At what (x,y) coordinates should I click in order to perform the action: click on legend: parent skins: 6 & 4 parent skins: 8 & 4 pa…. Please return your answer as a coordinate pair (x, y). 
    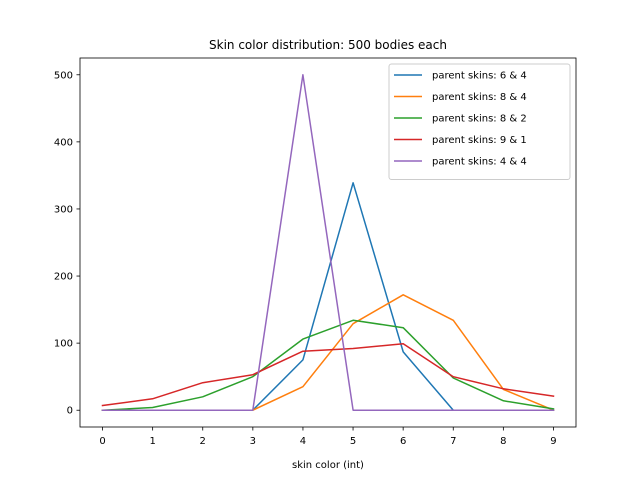
    Looking at the image, I should click on (479, 121).